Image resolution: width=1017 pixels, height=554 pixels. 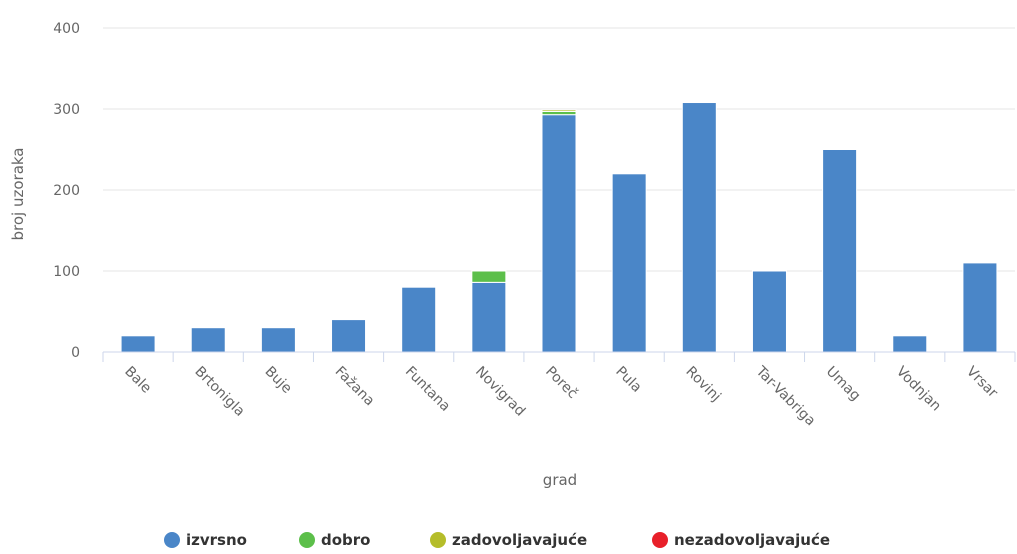 What do you see at coordinates (219, 392) in the screenshot?
I see `x-tick-label: Brtonigla` at bounding box center [219, 392].